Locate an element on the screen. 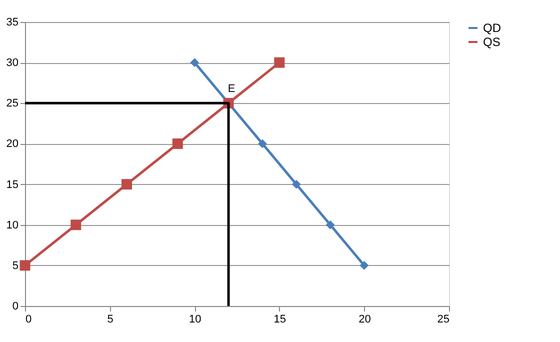 The width and height of the screenshot is (560, 342). y-tick-label: 20 is located at coordinates (12, 144).